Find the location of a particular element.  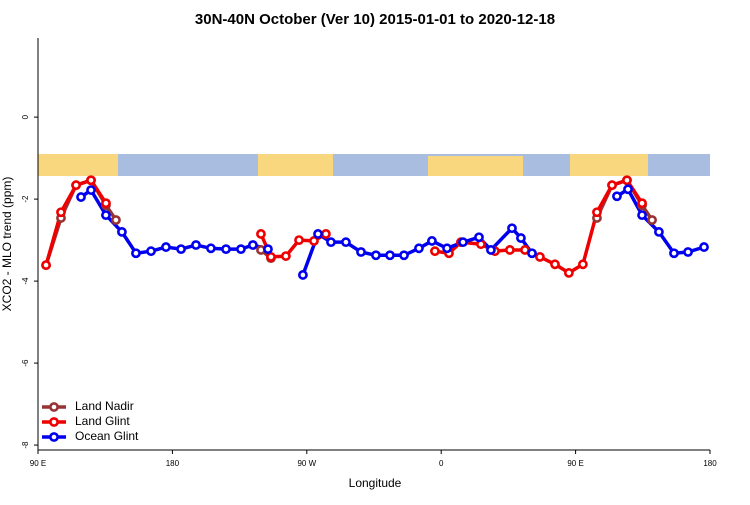

x-tick-label: 90 W is located at coordinates (306, 463).